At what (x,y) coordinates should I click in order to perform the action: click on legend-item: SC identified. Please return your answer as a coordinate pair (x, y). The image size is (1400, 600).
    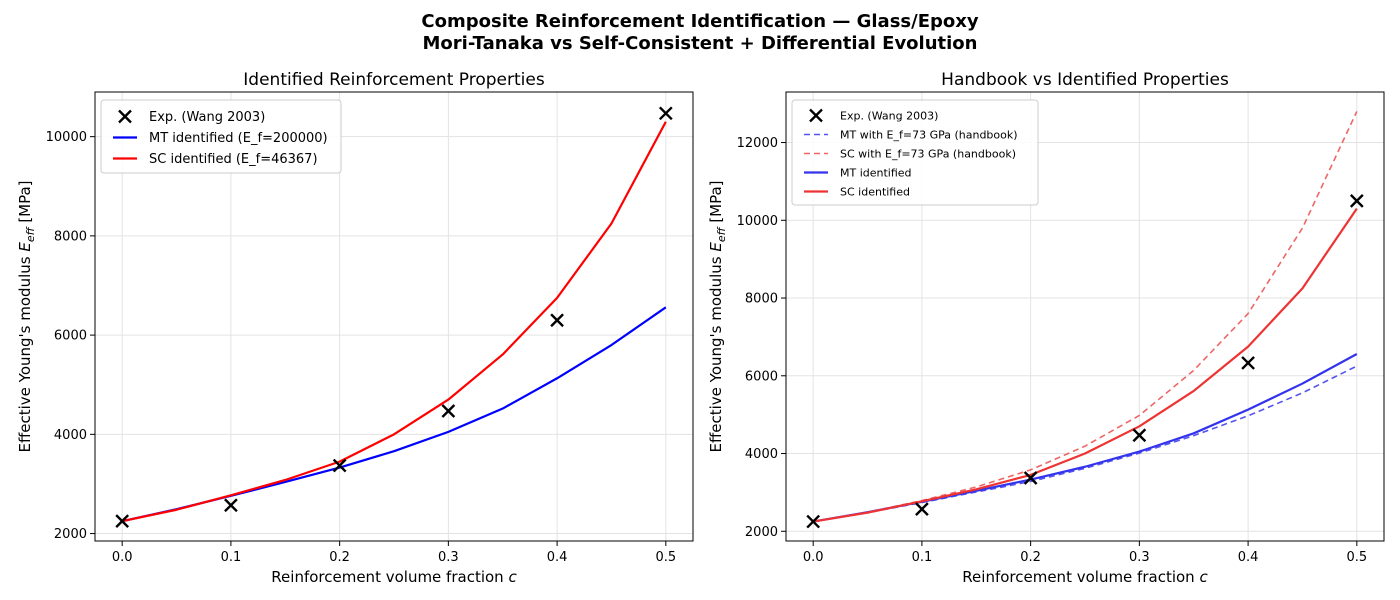
    Looking at the image, I should click on (857, 191).